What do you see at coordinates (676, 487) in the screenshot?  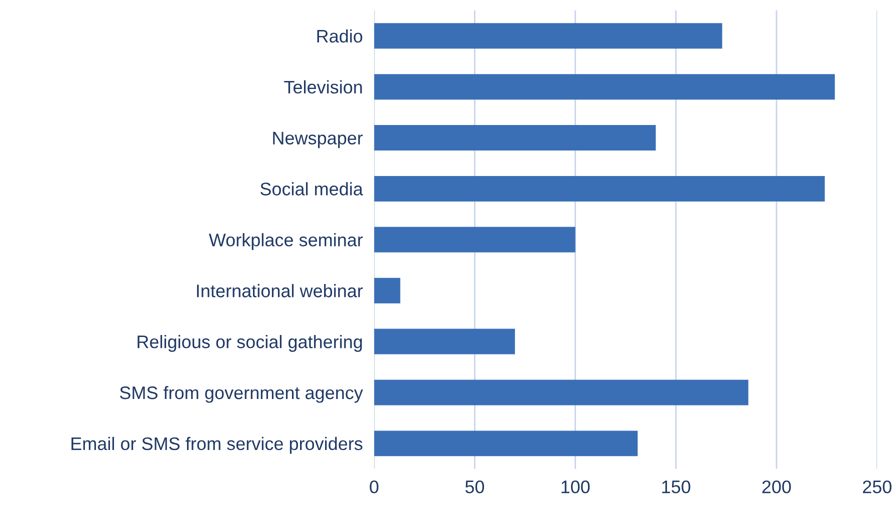 I see `x-tick-label: 150` at bounding box center [676, 487].